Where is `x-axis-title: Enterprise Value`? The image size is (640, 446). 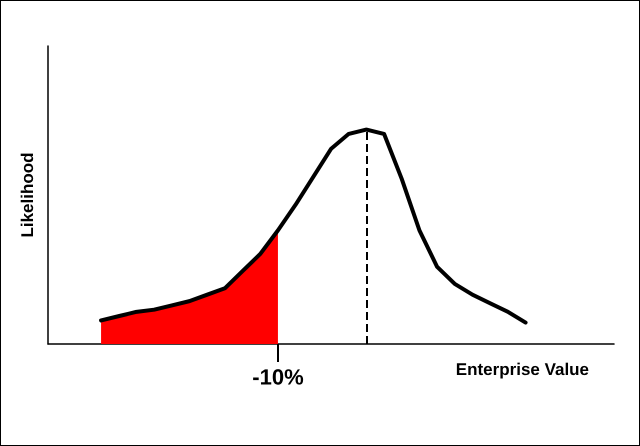
x-axis-title: Enterprise Value is located at coordinates (523, 369).